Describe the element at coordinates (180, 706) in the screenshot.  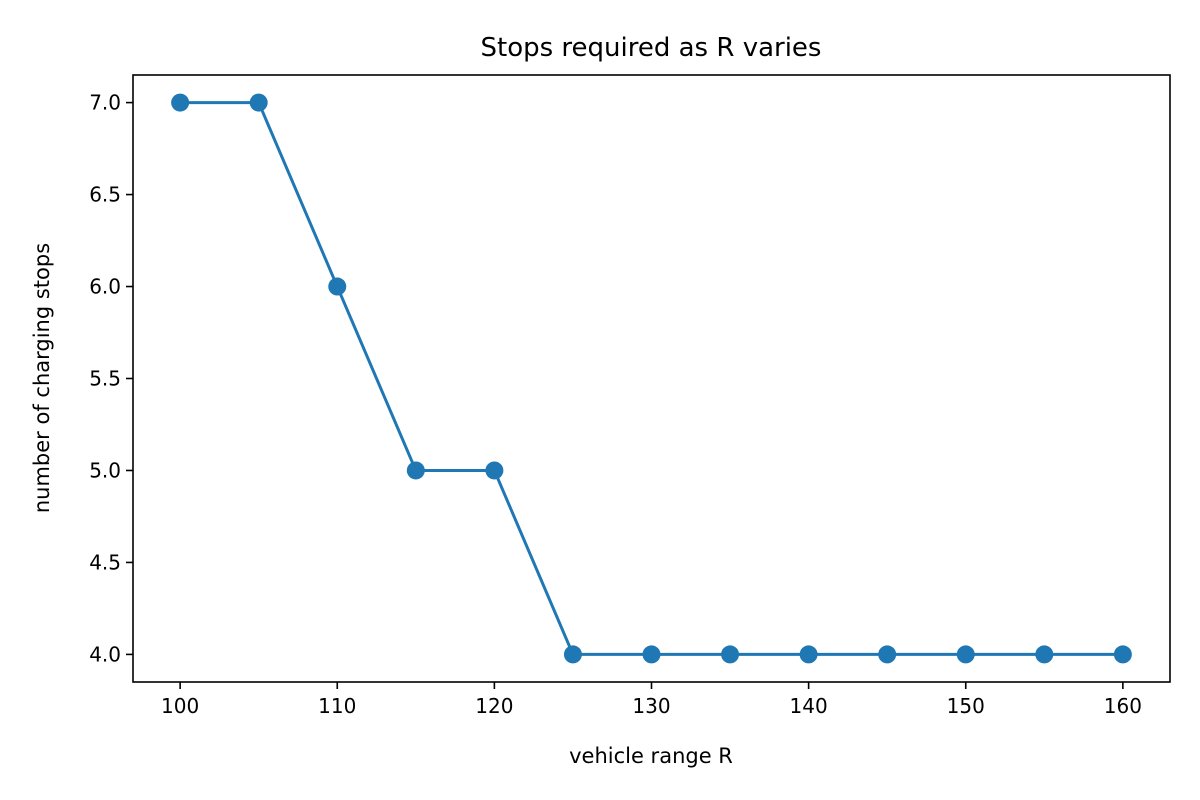
I see `x-tick-label: 100` at that location.